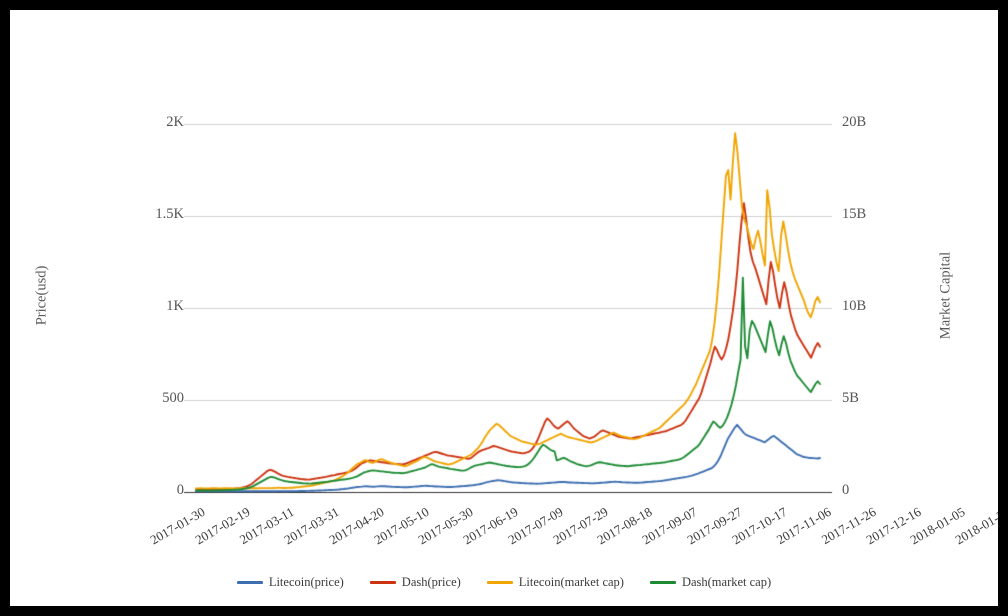  I want to click on y-axis-right-title: Market Capital, so click(945, 295).